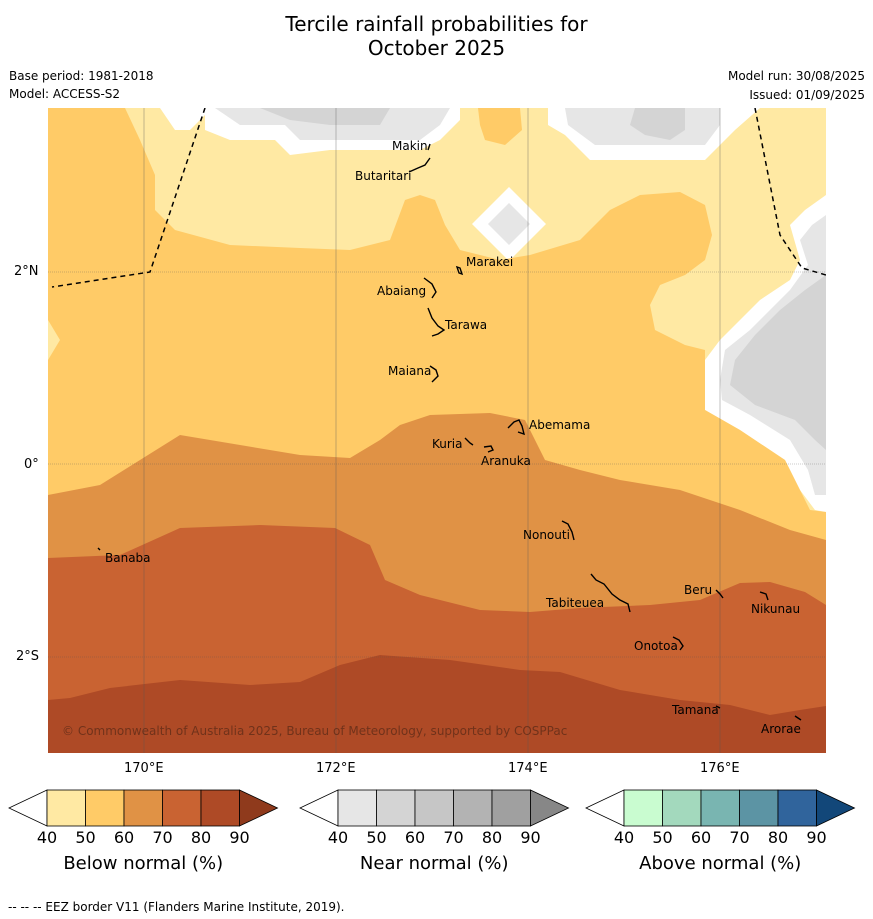 This screenshot has height=919, width=873. What do you see at coordinates (28, 808) in the screenshot?
I see `colorbar-1-low-extend` at bounding box center [28, 808].